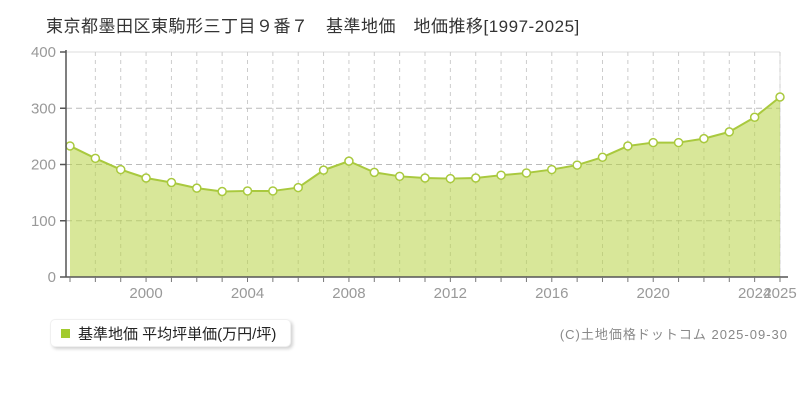 Image resolution: width=800 pixels, height=400 pixels. Describe the element at coordinates (450, 293) in the screenshot. I see `x-axis-tick-label: 2012` at that location.